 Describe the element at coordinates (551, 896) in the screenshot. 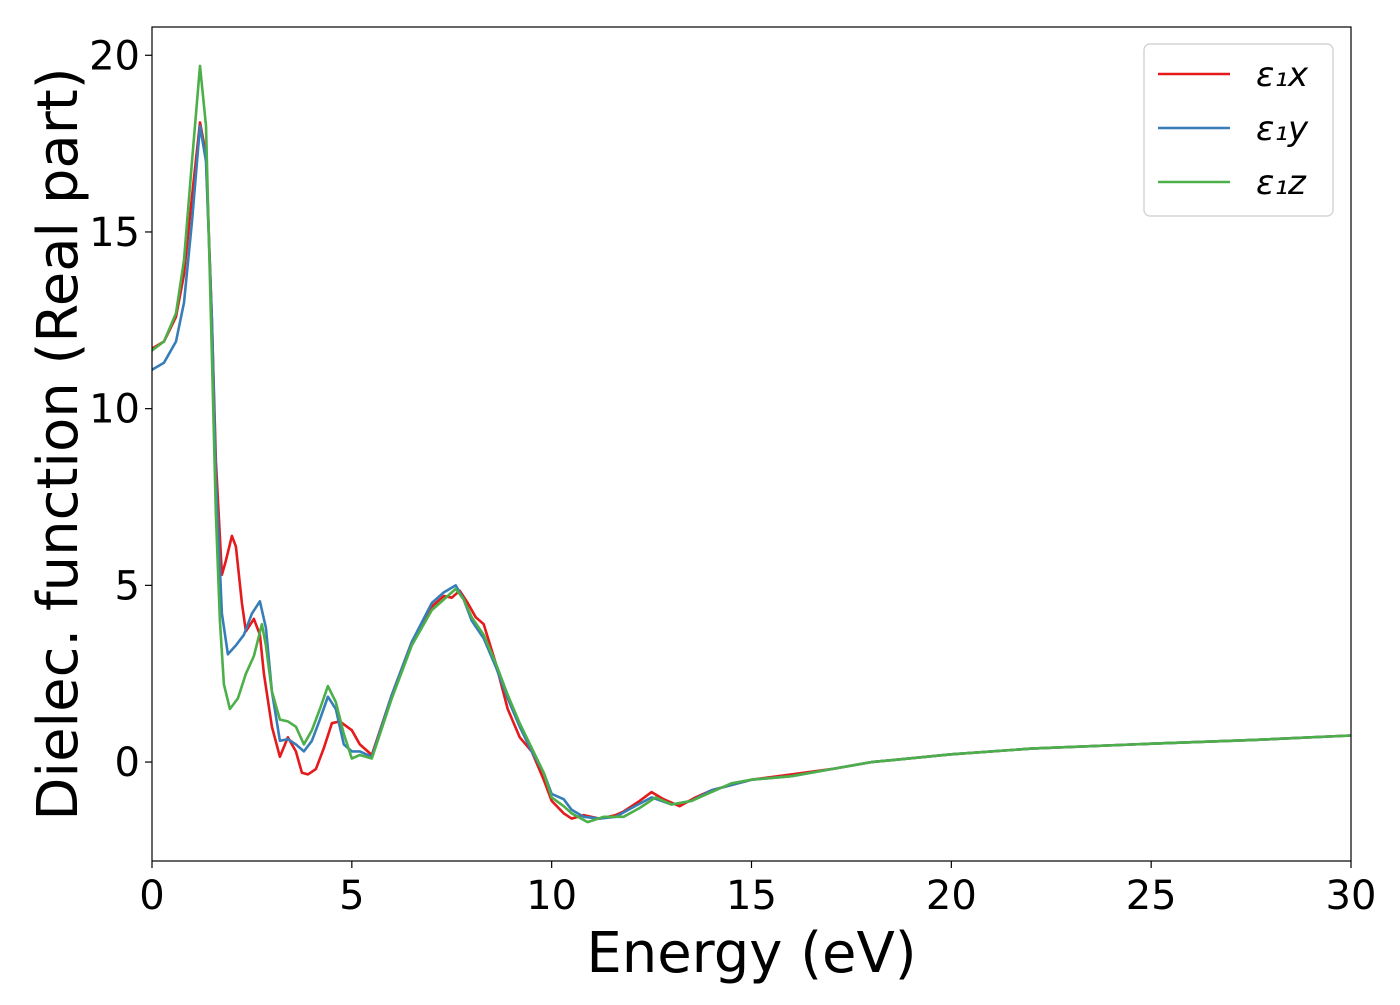

I see `x-tick-label: 10` at that location.